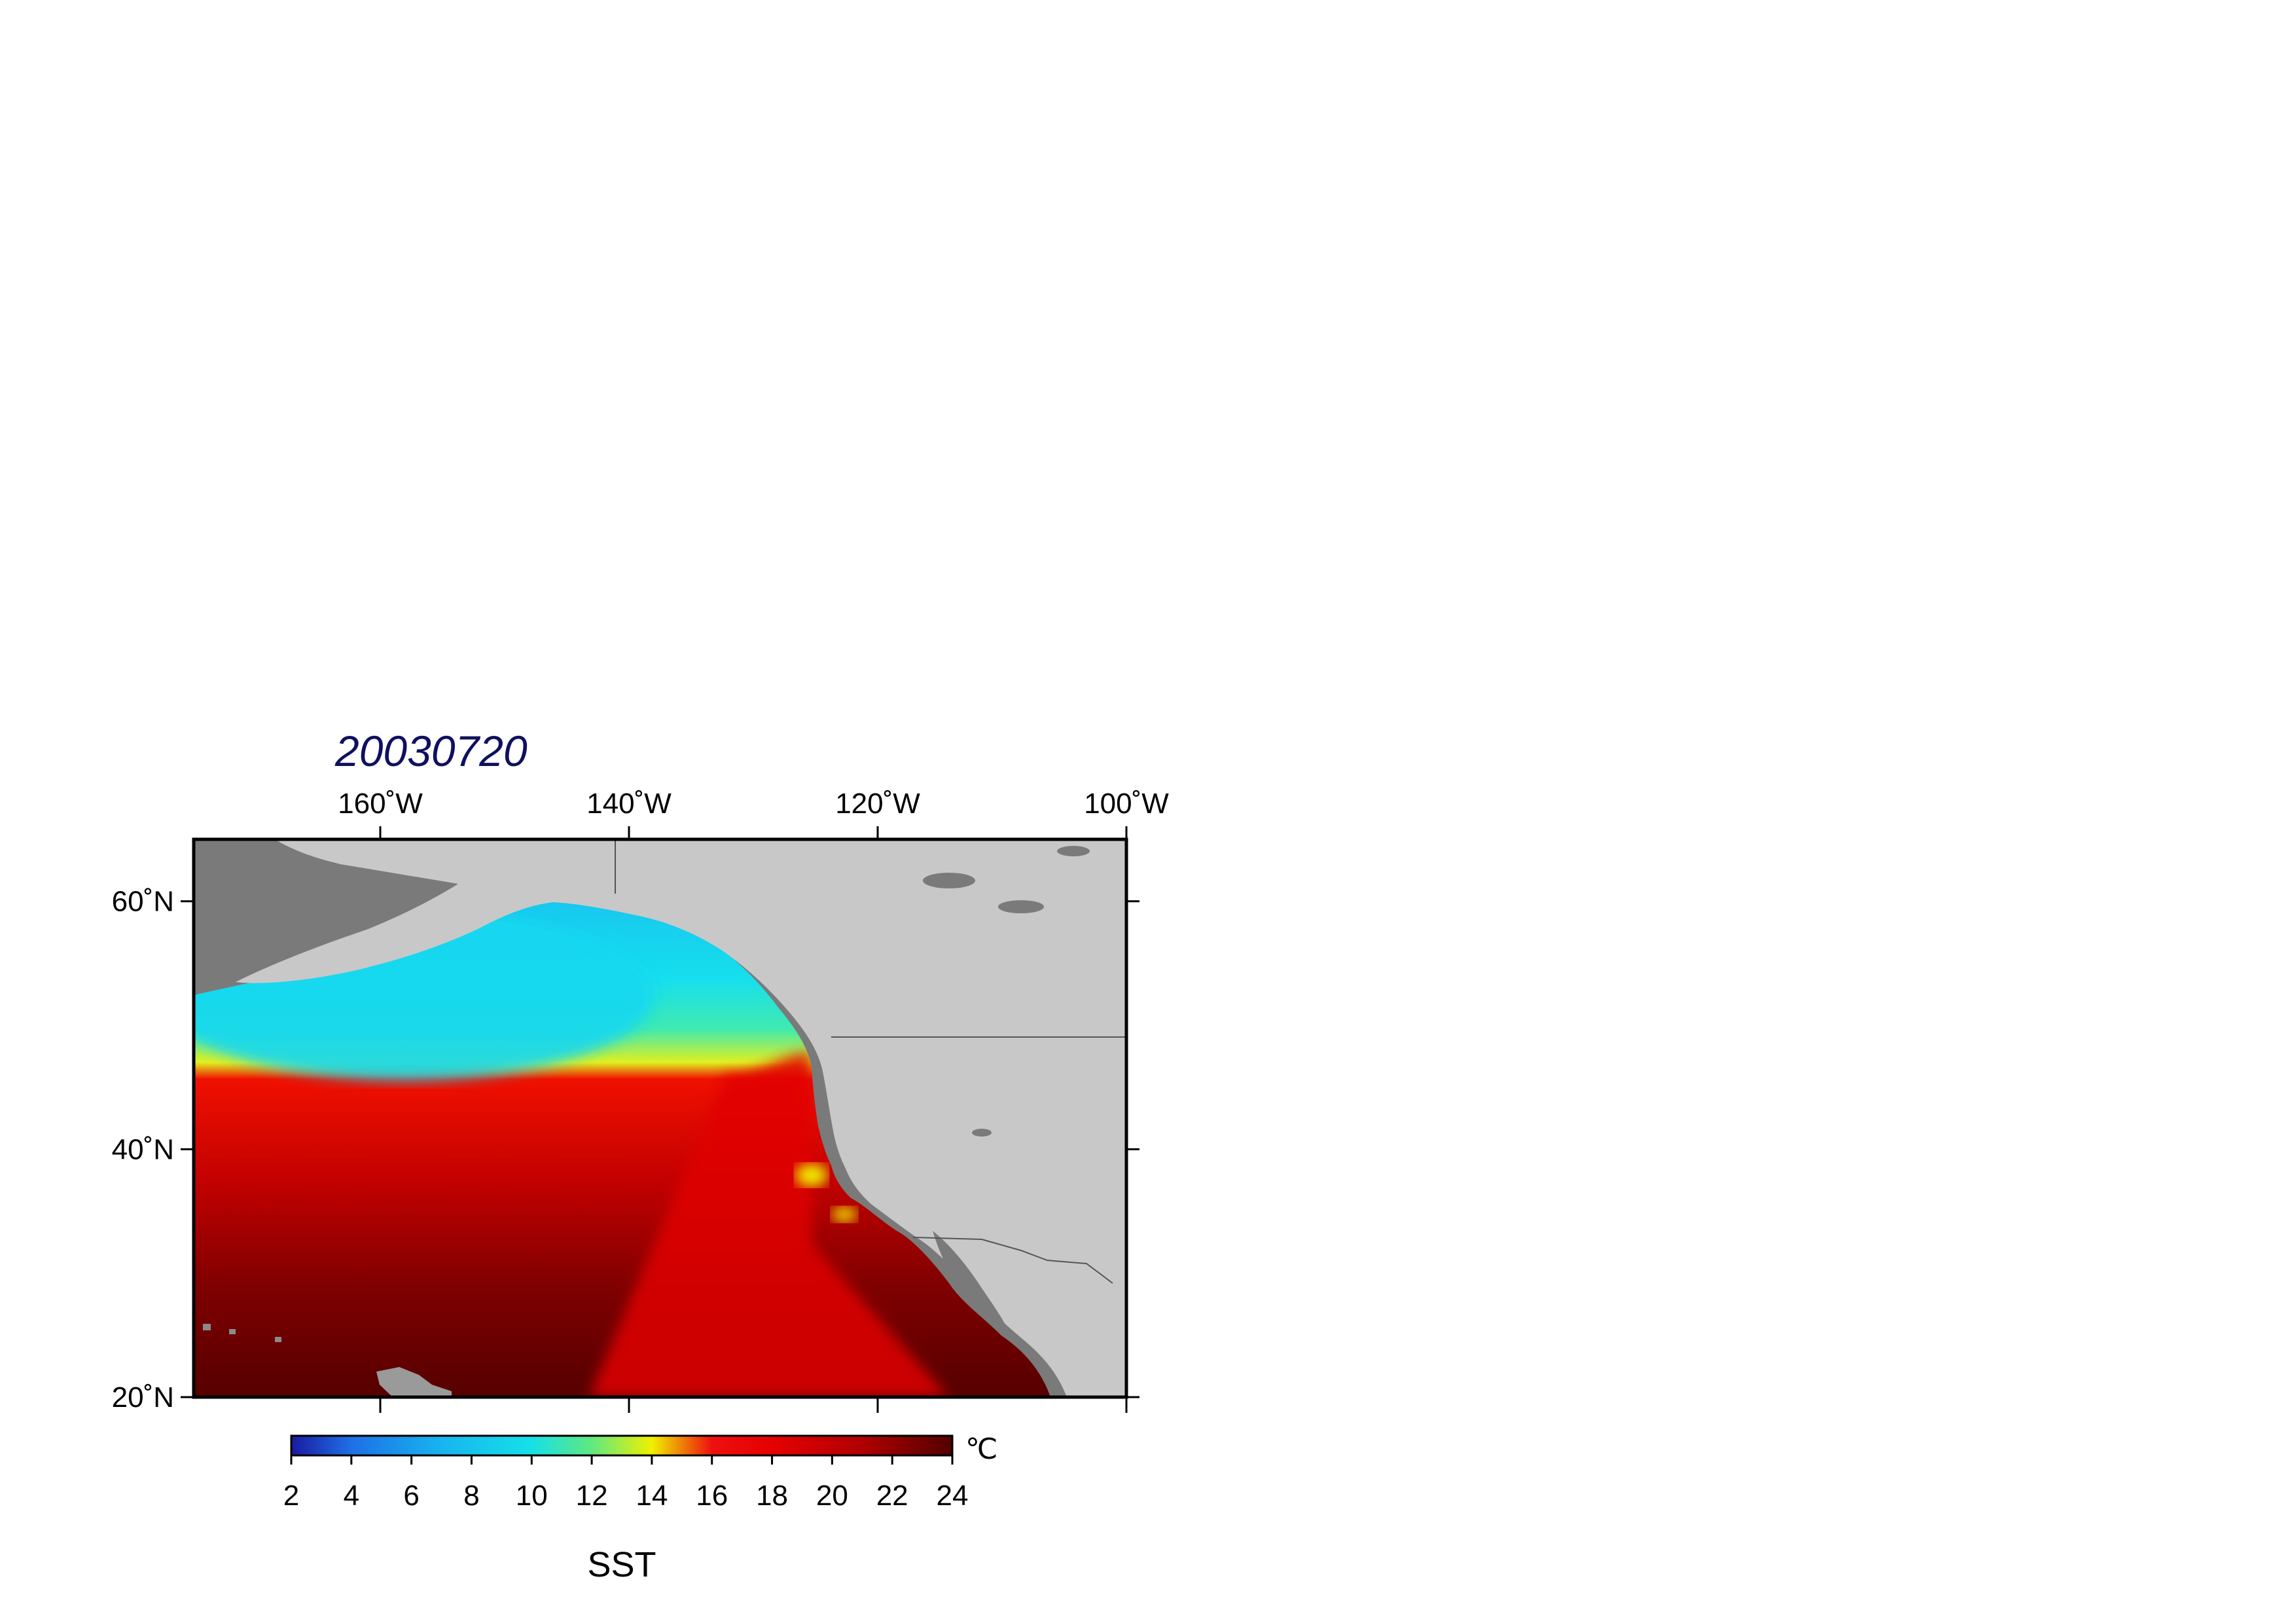  Describe the element at coordinates (877, 804) in the screenshot. I see `lon-tick-label: 120˚W` at that location.